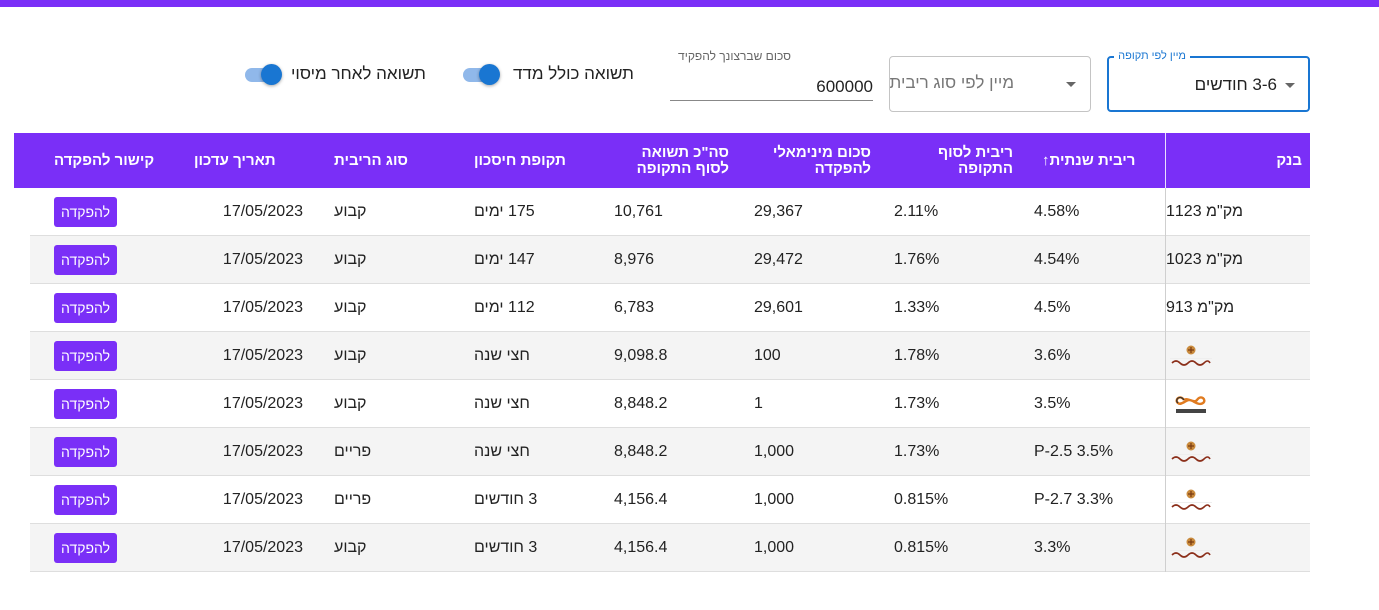 The image size is (1379, 610). I want to click on min-amount: 1, so click(758, 403).